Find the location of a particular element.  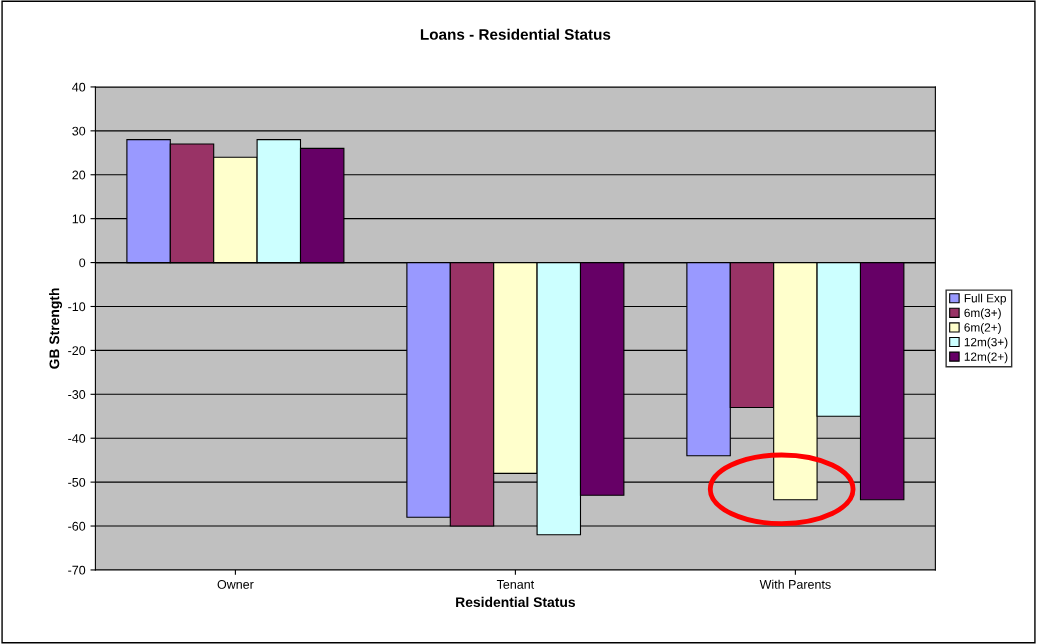

y-tick-label: -70 is located at coordinates (77, 570).